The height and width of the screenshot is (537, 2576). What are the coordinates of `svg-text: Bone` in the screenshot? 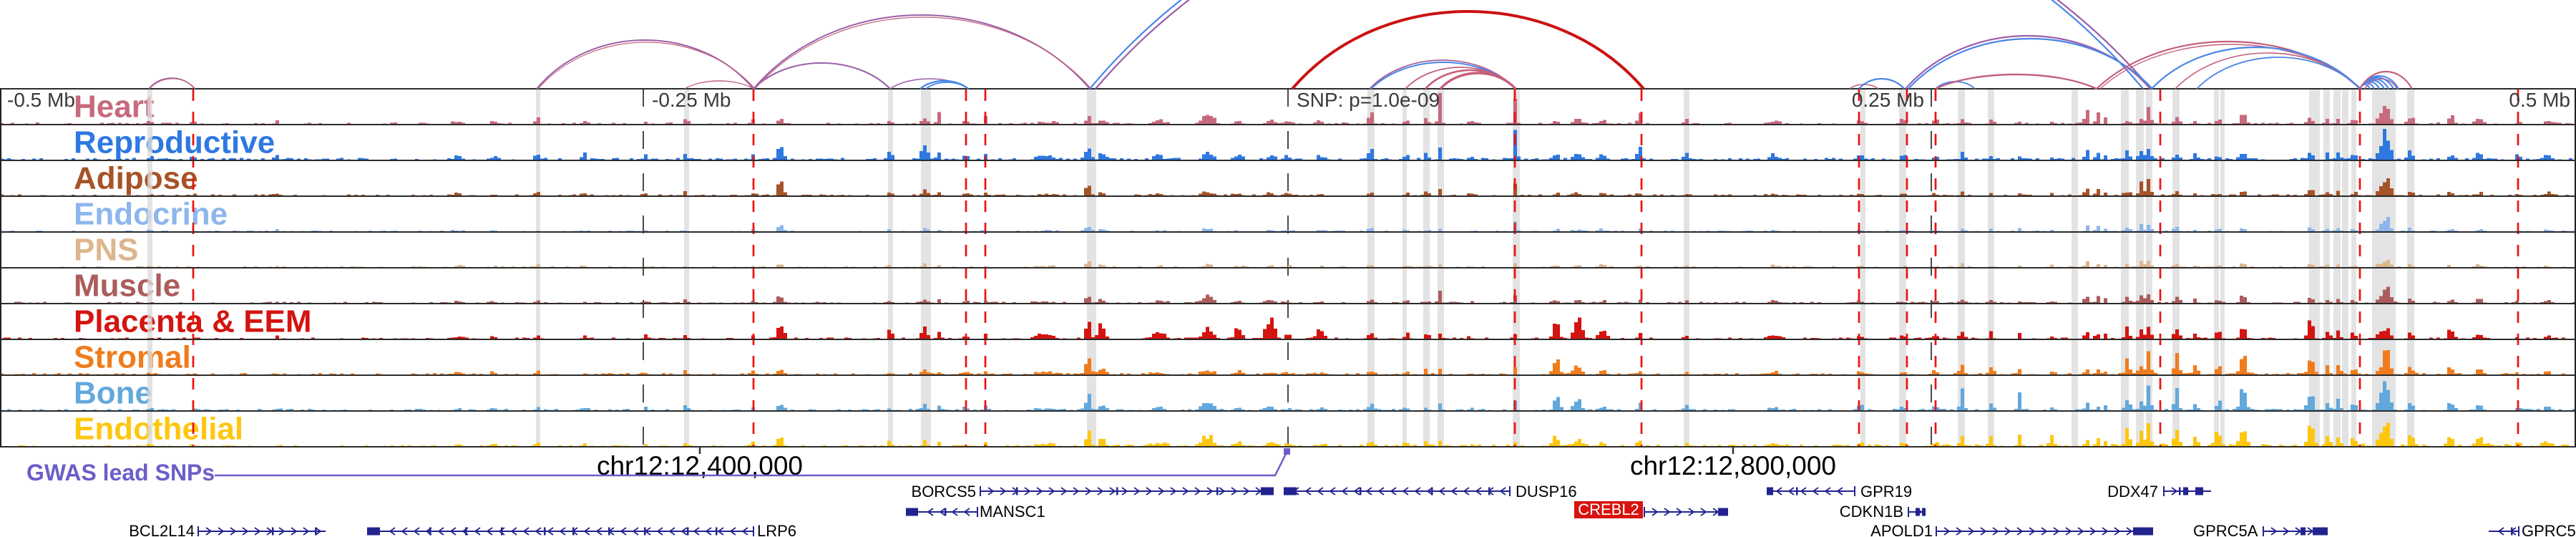 It's located at (113, 393).